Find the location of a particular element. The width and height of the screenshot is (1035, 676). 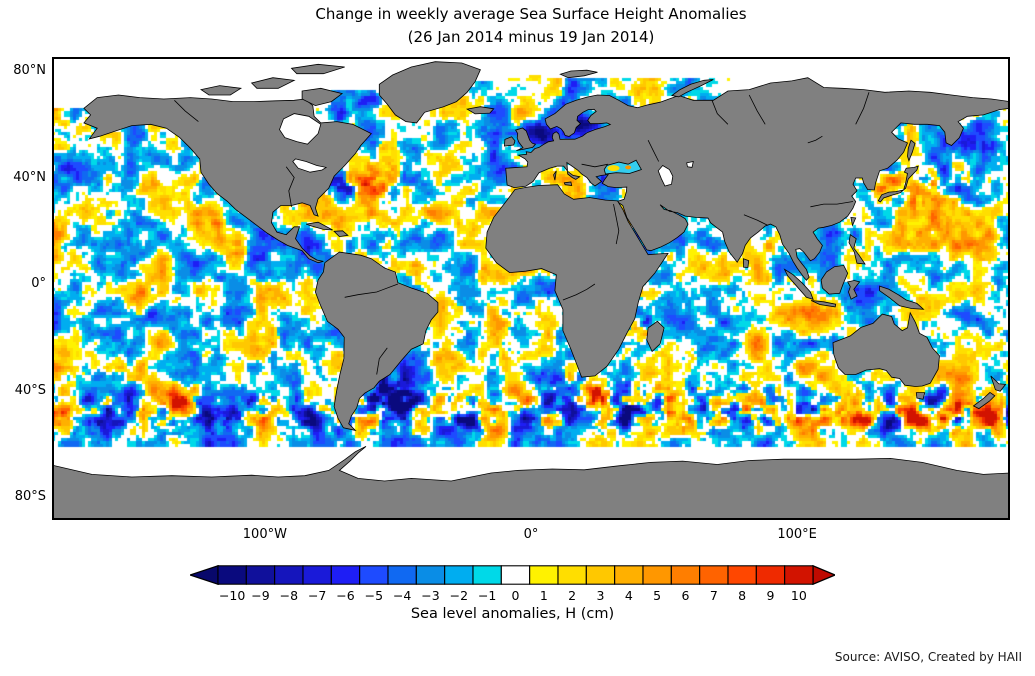

y-tick-label: 0° is located at coordinates (38, 283).